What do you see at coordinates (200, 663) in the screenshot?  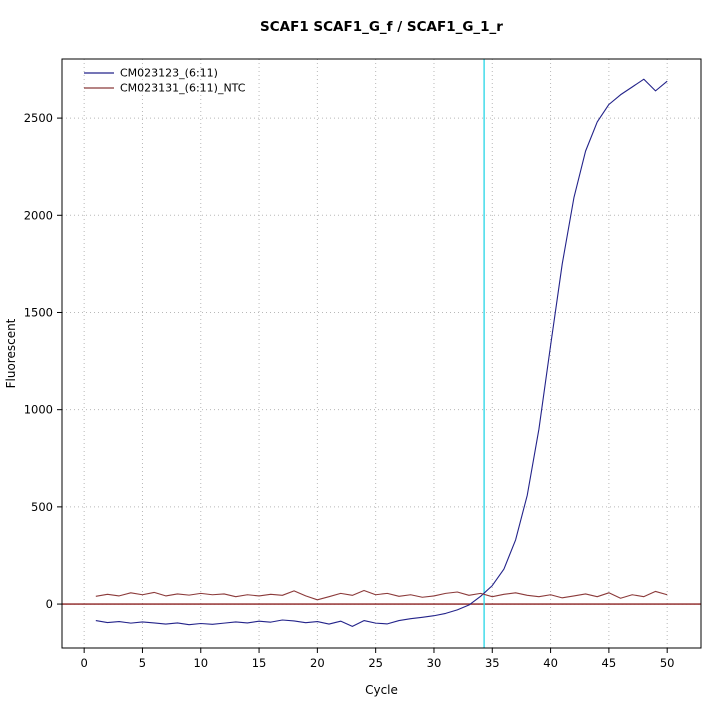 I see `x-tick-label: 10` at bounding box center [200, 663].